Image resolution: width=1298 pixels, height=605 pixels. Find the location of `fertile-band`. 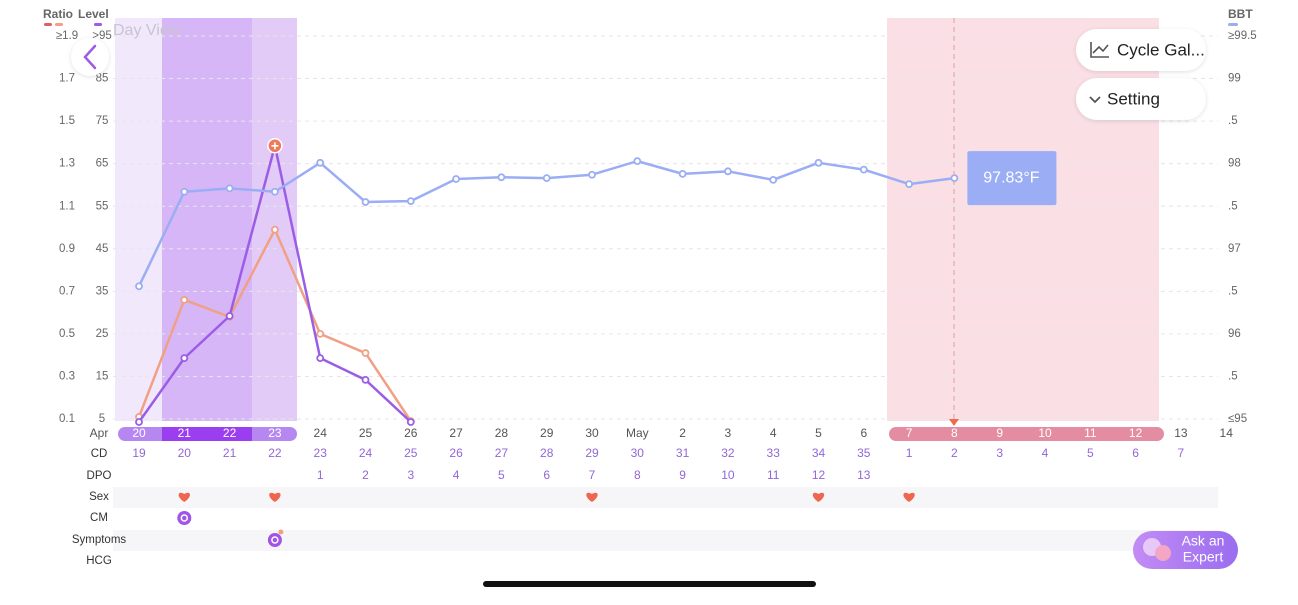

fertile-band is located at coordinates (138, 219).